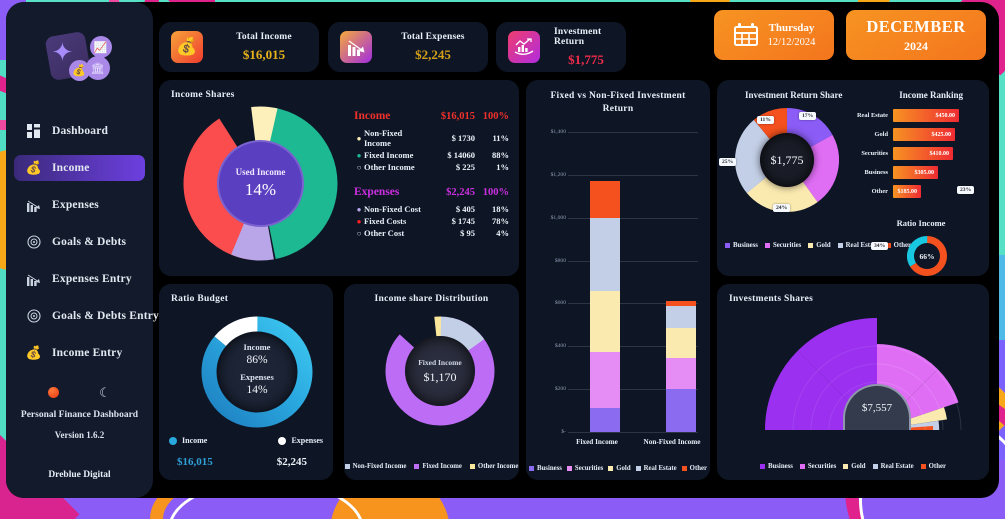 The width and height of the screenshot is (1005, 519). Describe the element at coordinates (597, 442) in the screenshot. I see `x-axis-tick: Fixed Income` at that location.